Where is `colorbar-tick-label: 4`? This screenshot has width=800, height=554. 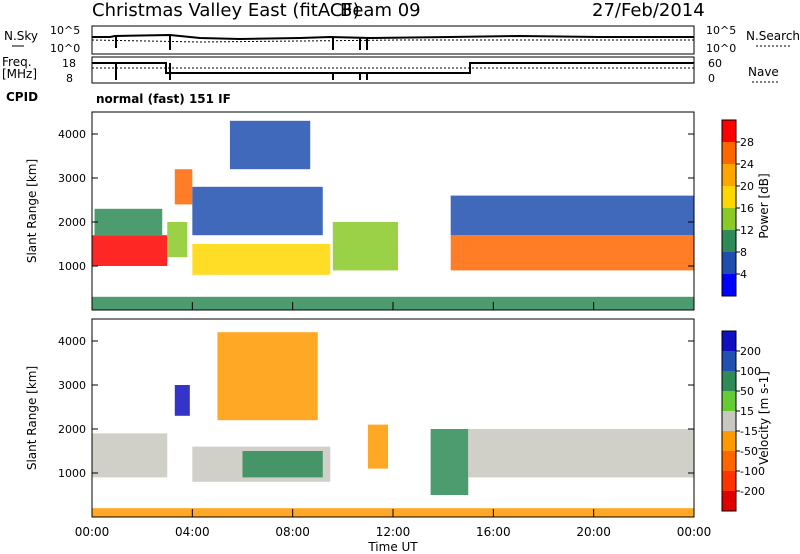
colorbar-tick-label: 4 is located at coordinates (743, 274).